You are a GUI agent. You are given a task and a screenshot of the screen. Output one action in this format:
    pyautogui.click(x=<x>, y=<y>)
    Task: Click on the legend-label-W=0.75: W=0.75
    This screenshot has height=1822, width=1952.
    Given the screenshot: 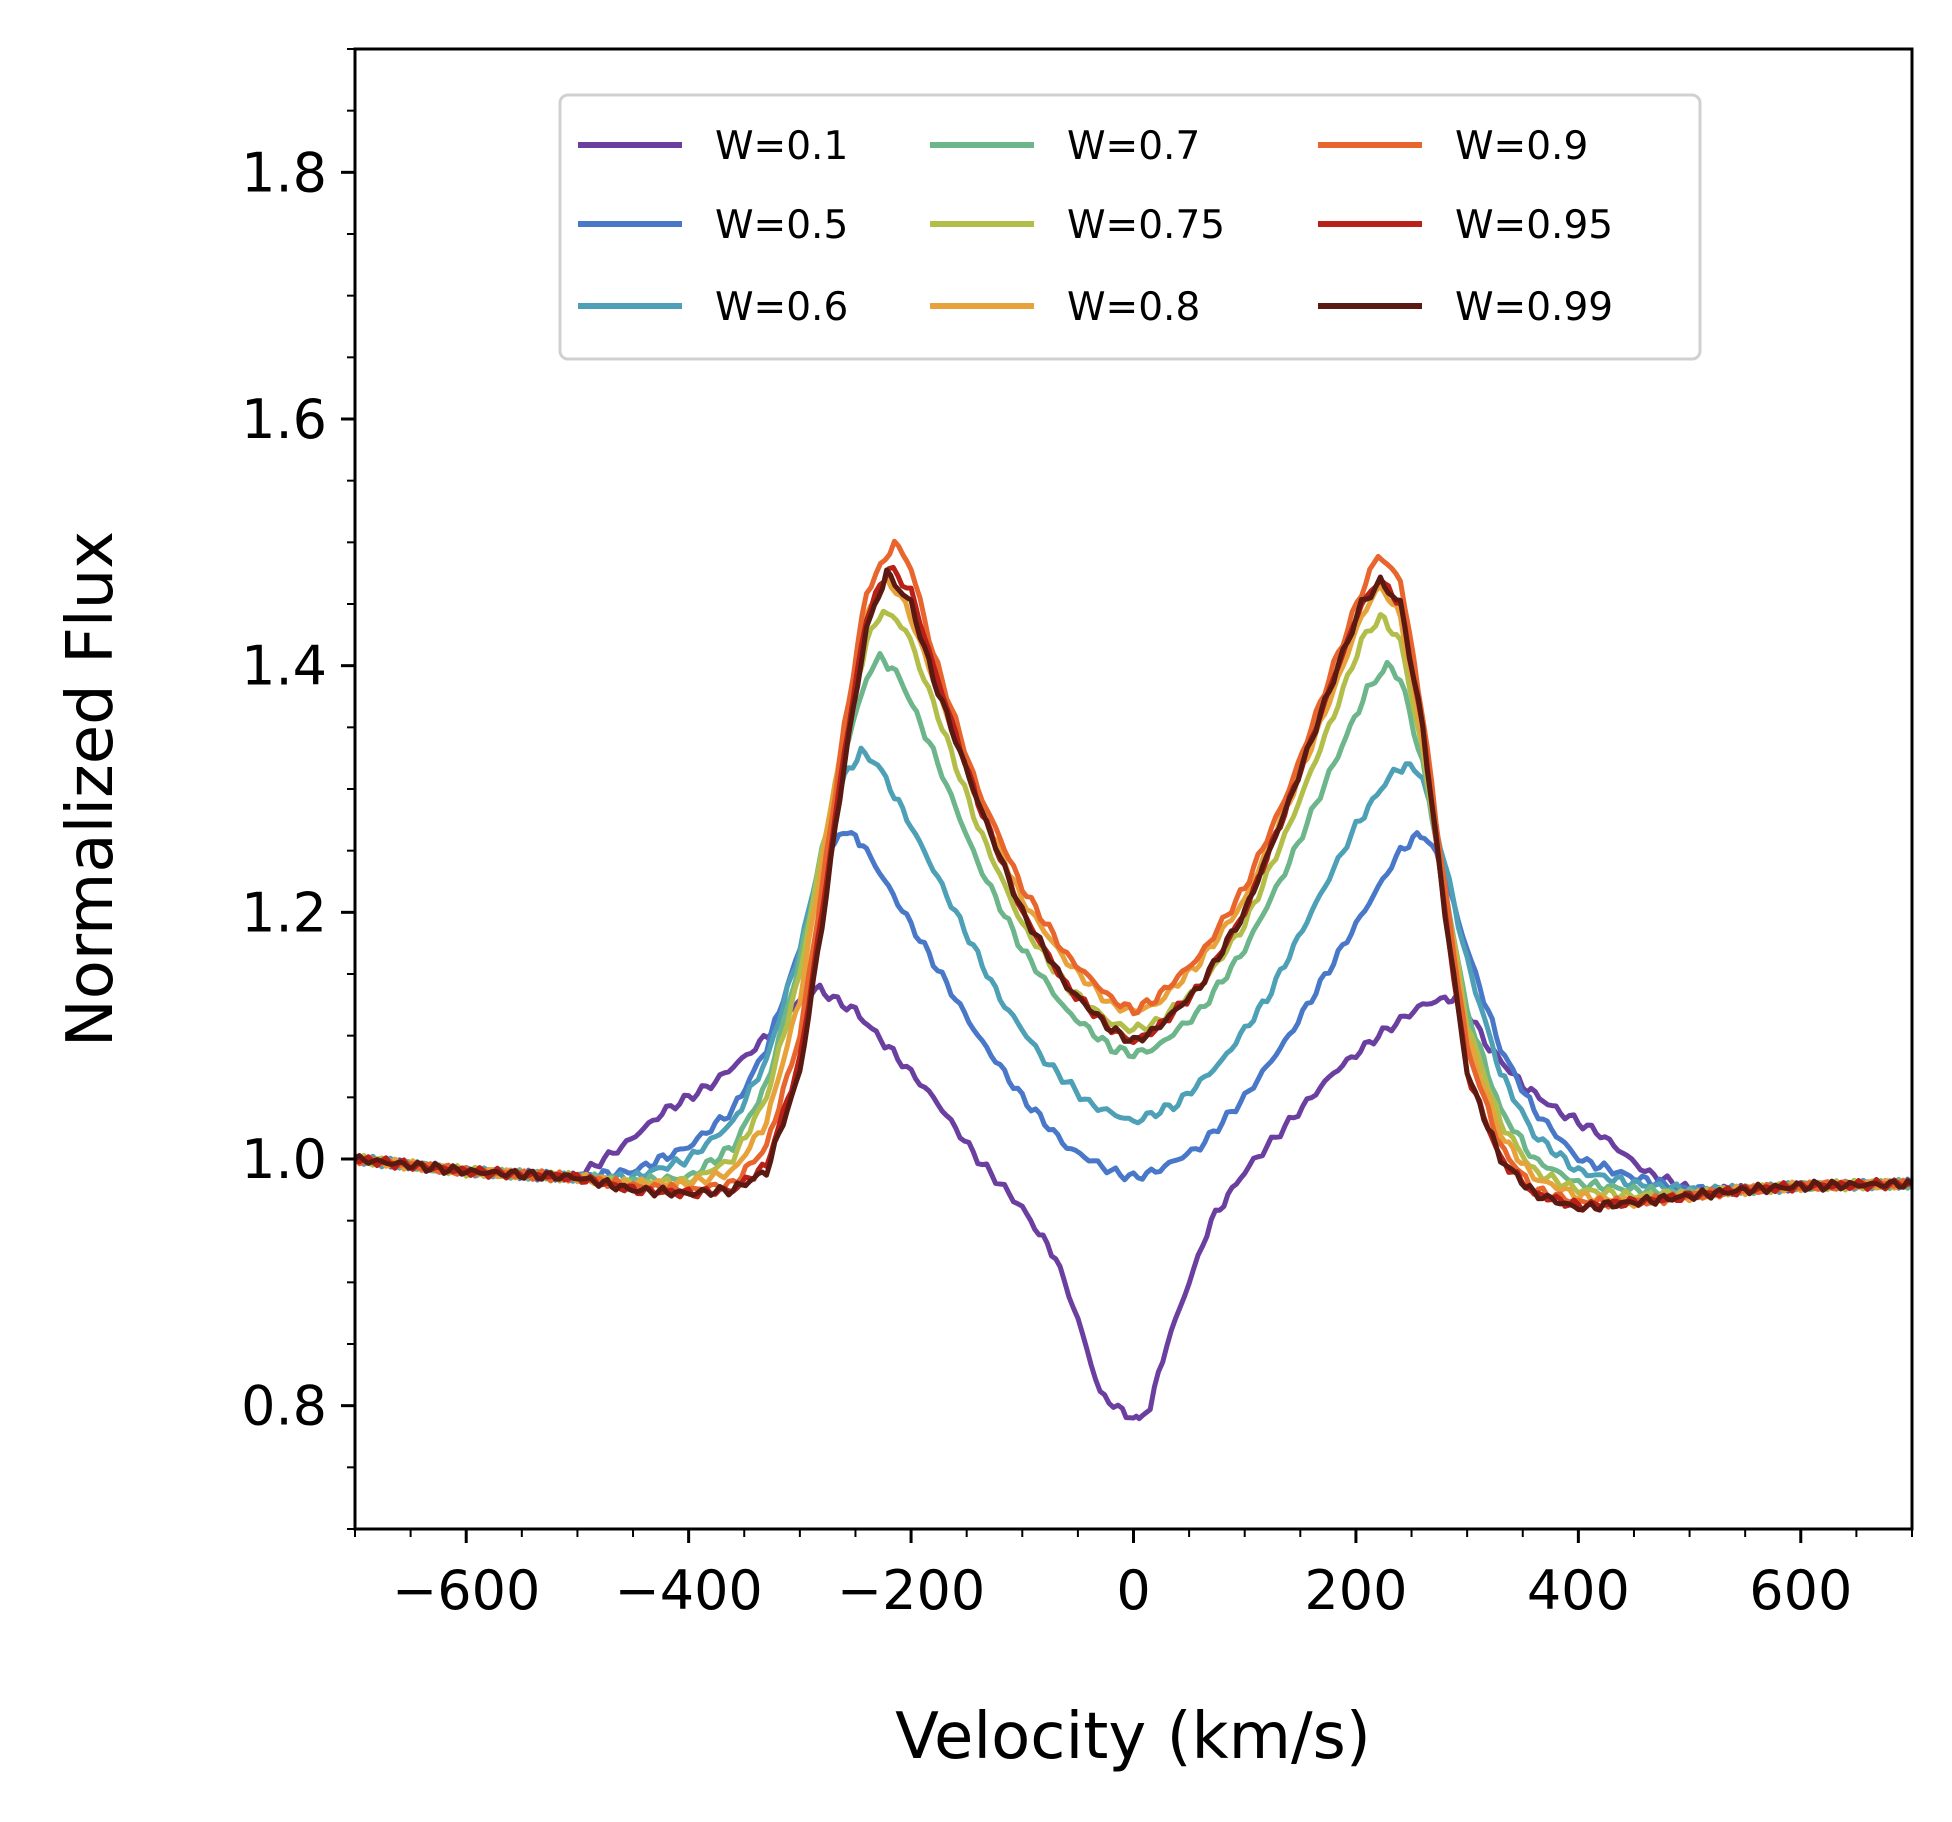 What is the action you would take?
    pyautogui.click(x=1146, y=225)
    